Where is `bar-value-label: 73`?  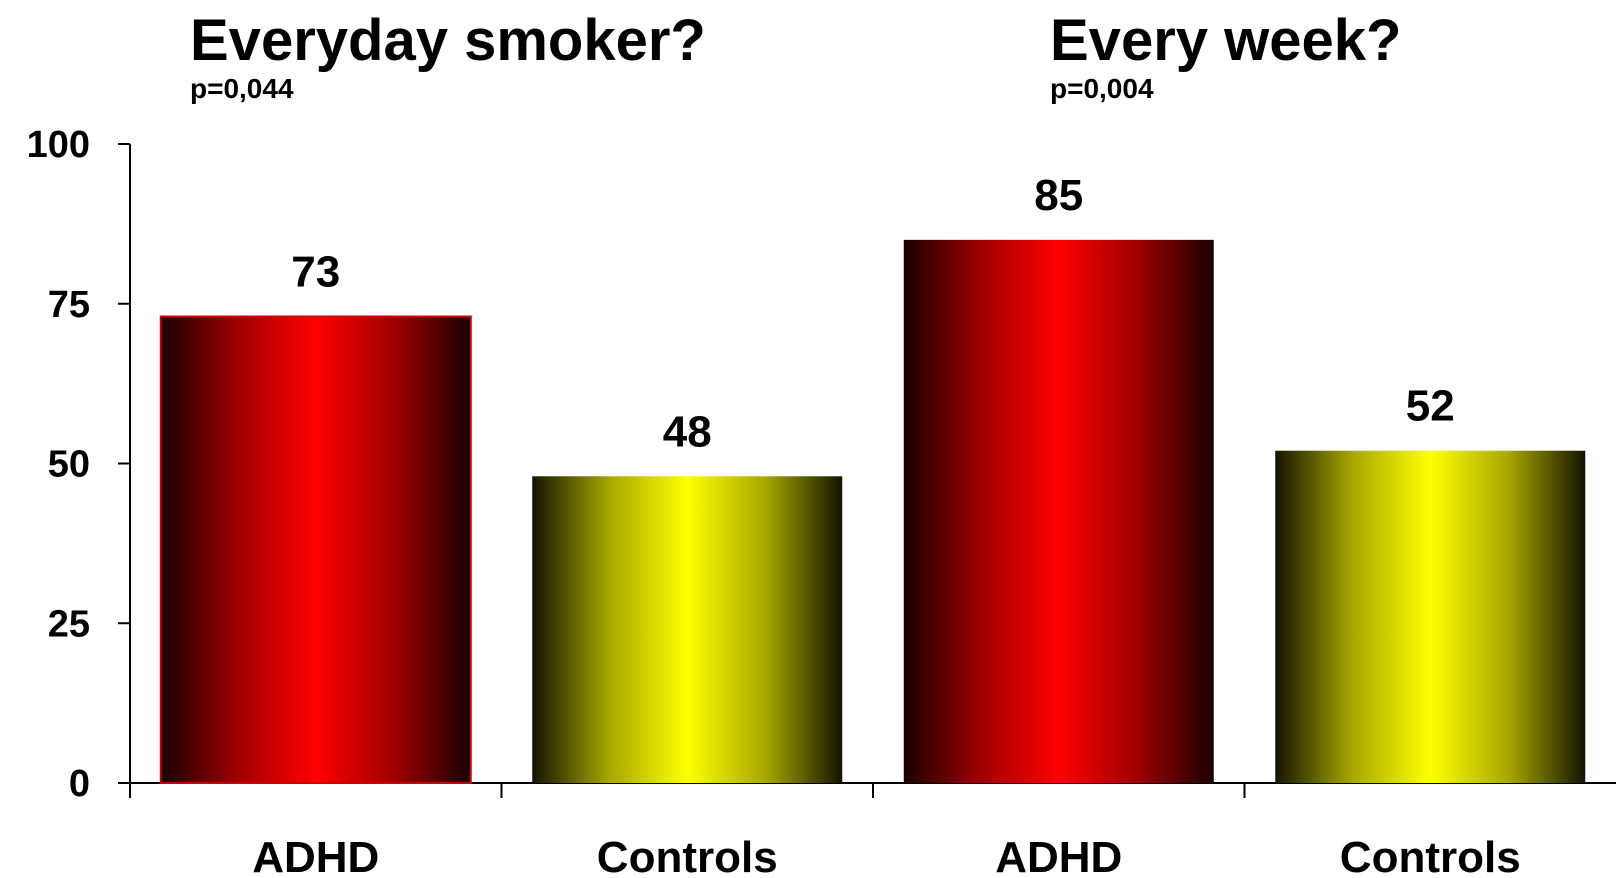
bar-value-label: 73 is located at coordinates (315, 272).